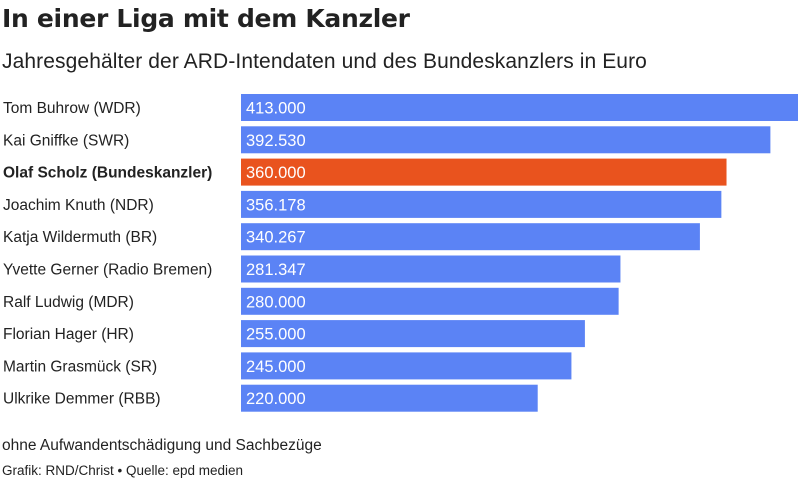 This screenshot has width=800, height=482. I want to click on category-label: Olaf Scholz (Bundeskanzler), so click(107, 173).